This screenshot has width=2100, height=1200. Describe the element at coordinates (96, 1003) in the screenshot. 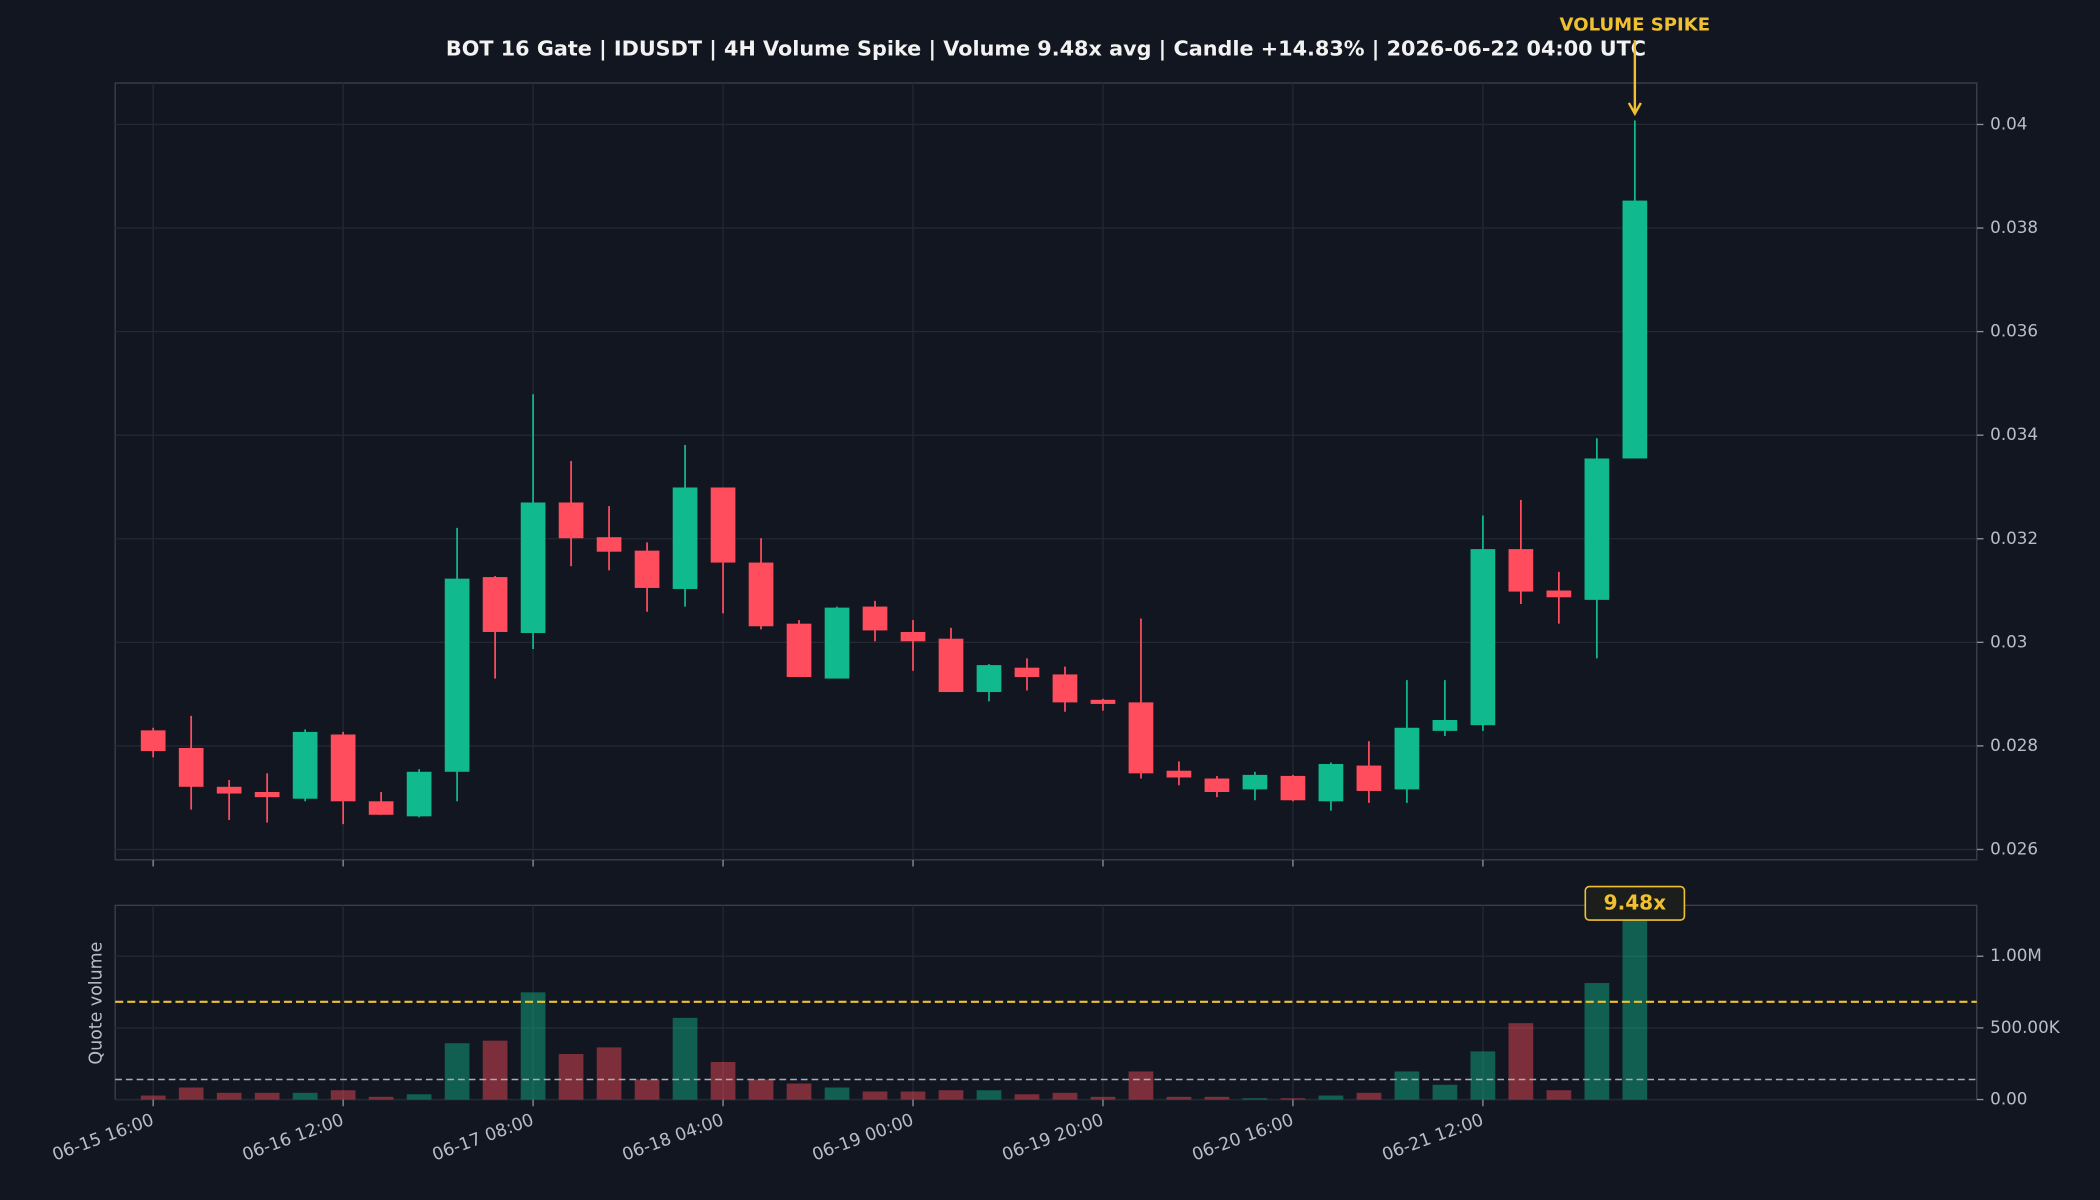

I see `y-axis-label: Quote volume` at that location.